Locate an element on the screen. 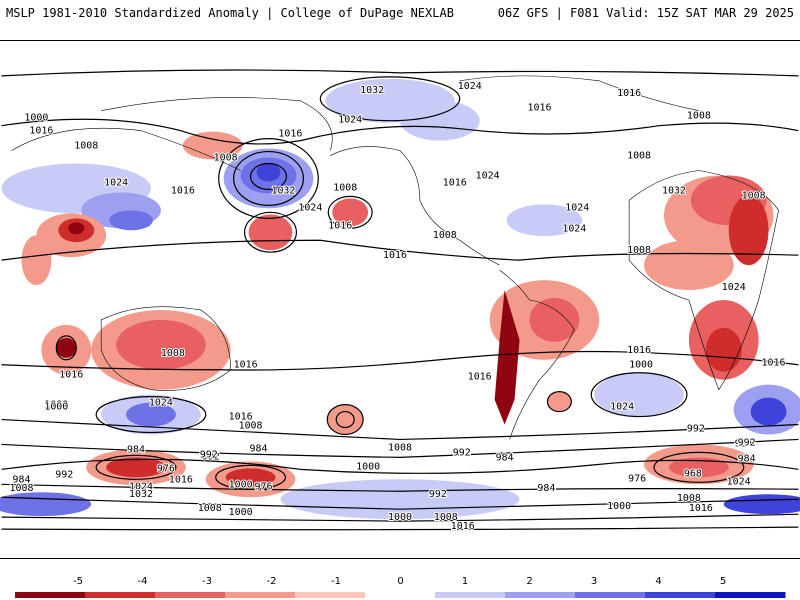 Image resolution: width=800 pixels, height=600 pixels. colorbar-tick-label: 1 is located at coordinates (465, 581).